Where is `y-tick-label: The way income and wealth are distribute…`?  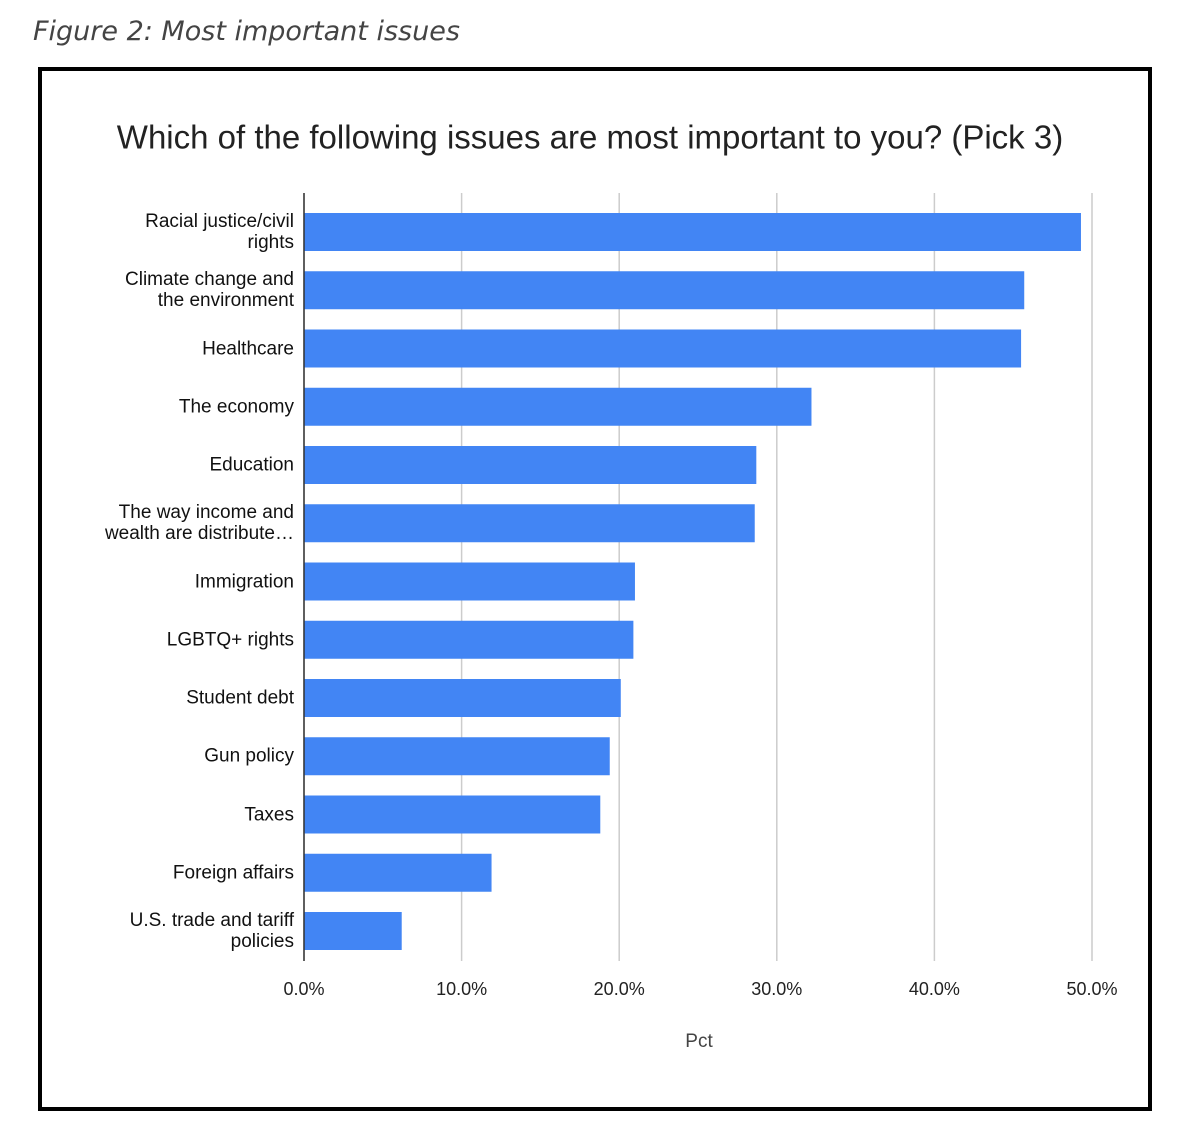
y-tick-label: The way income and wealth are distribute… is located at coordinates (199, 523).